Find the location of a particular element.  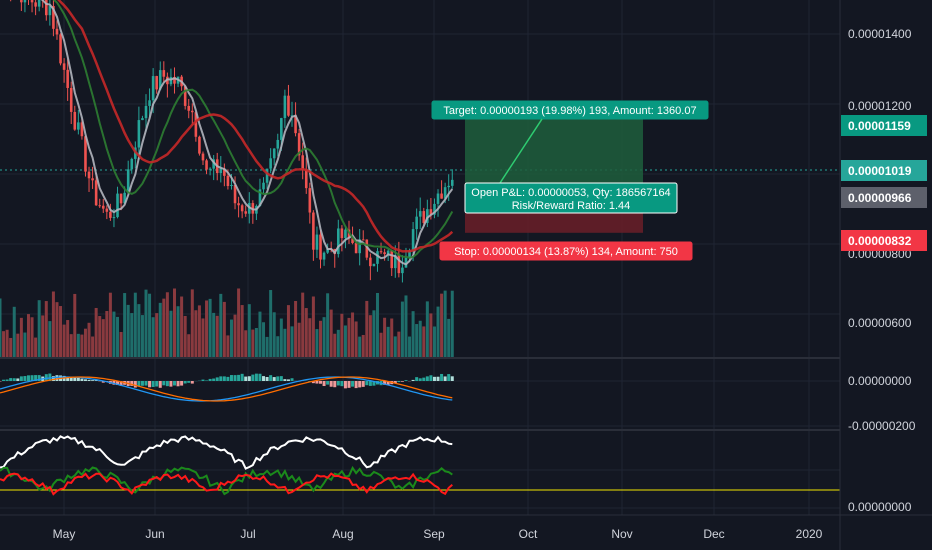

price-tag-label: 0.00001159 is located at coordinates (879, 126).